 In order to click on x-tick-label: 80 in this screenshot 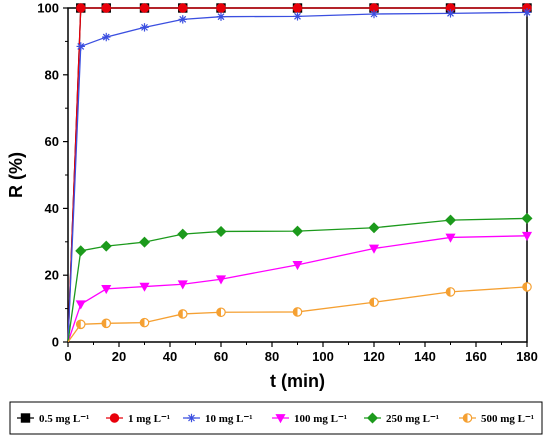, I will do `click(272, 356)`.